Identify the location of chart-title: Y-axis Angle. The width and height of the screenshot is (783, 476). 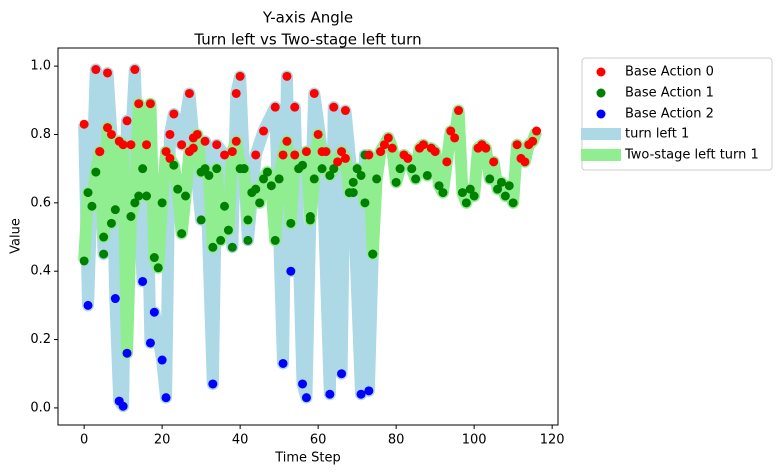
(307, 18).